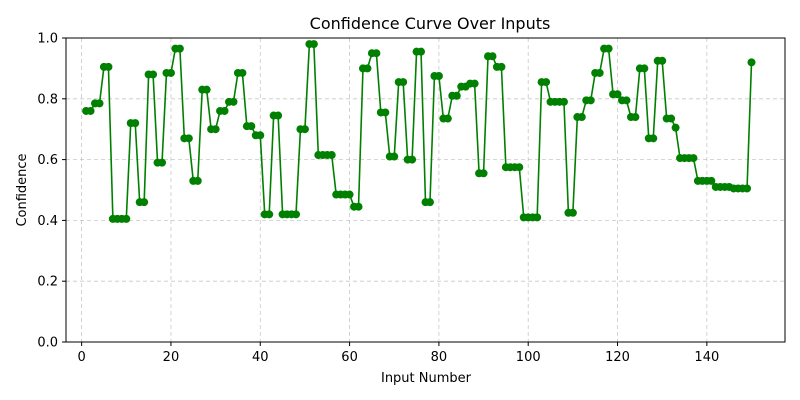 The width and height of the screenshot is (800, 400). What do you see at coordinates (617, 357) in the screenshot?
I see `x-tick-label: 120` at bounding box center [617, 357].